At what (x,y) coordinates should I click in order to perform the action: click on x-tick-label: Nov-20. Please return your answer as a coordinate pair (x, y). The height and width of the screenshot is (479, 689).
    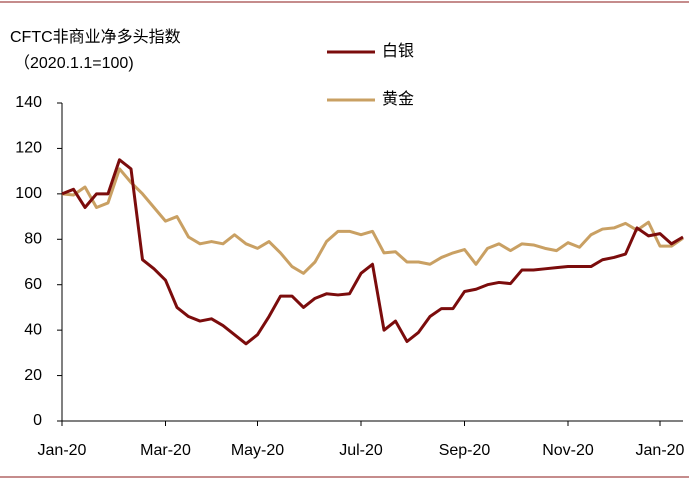
    Looking at the image, I should click on (568, 450).